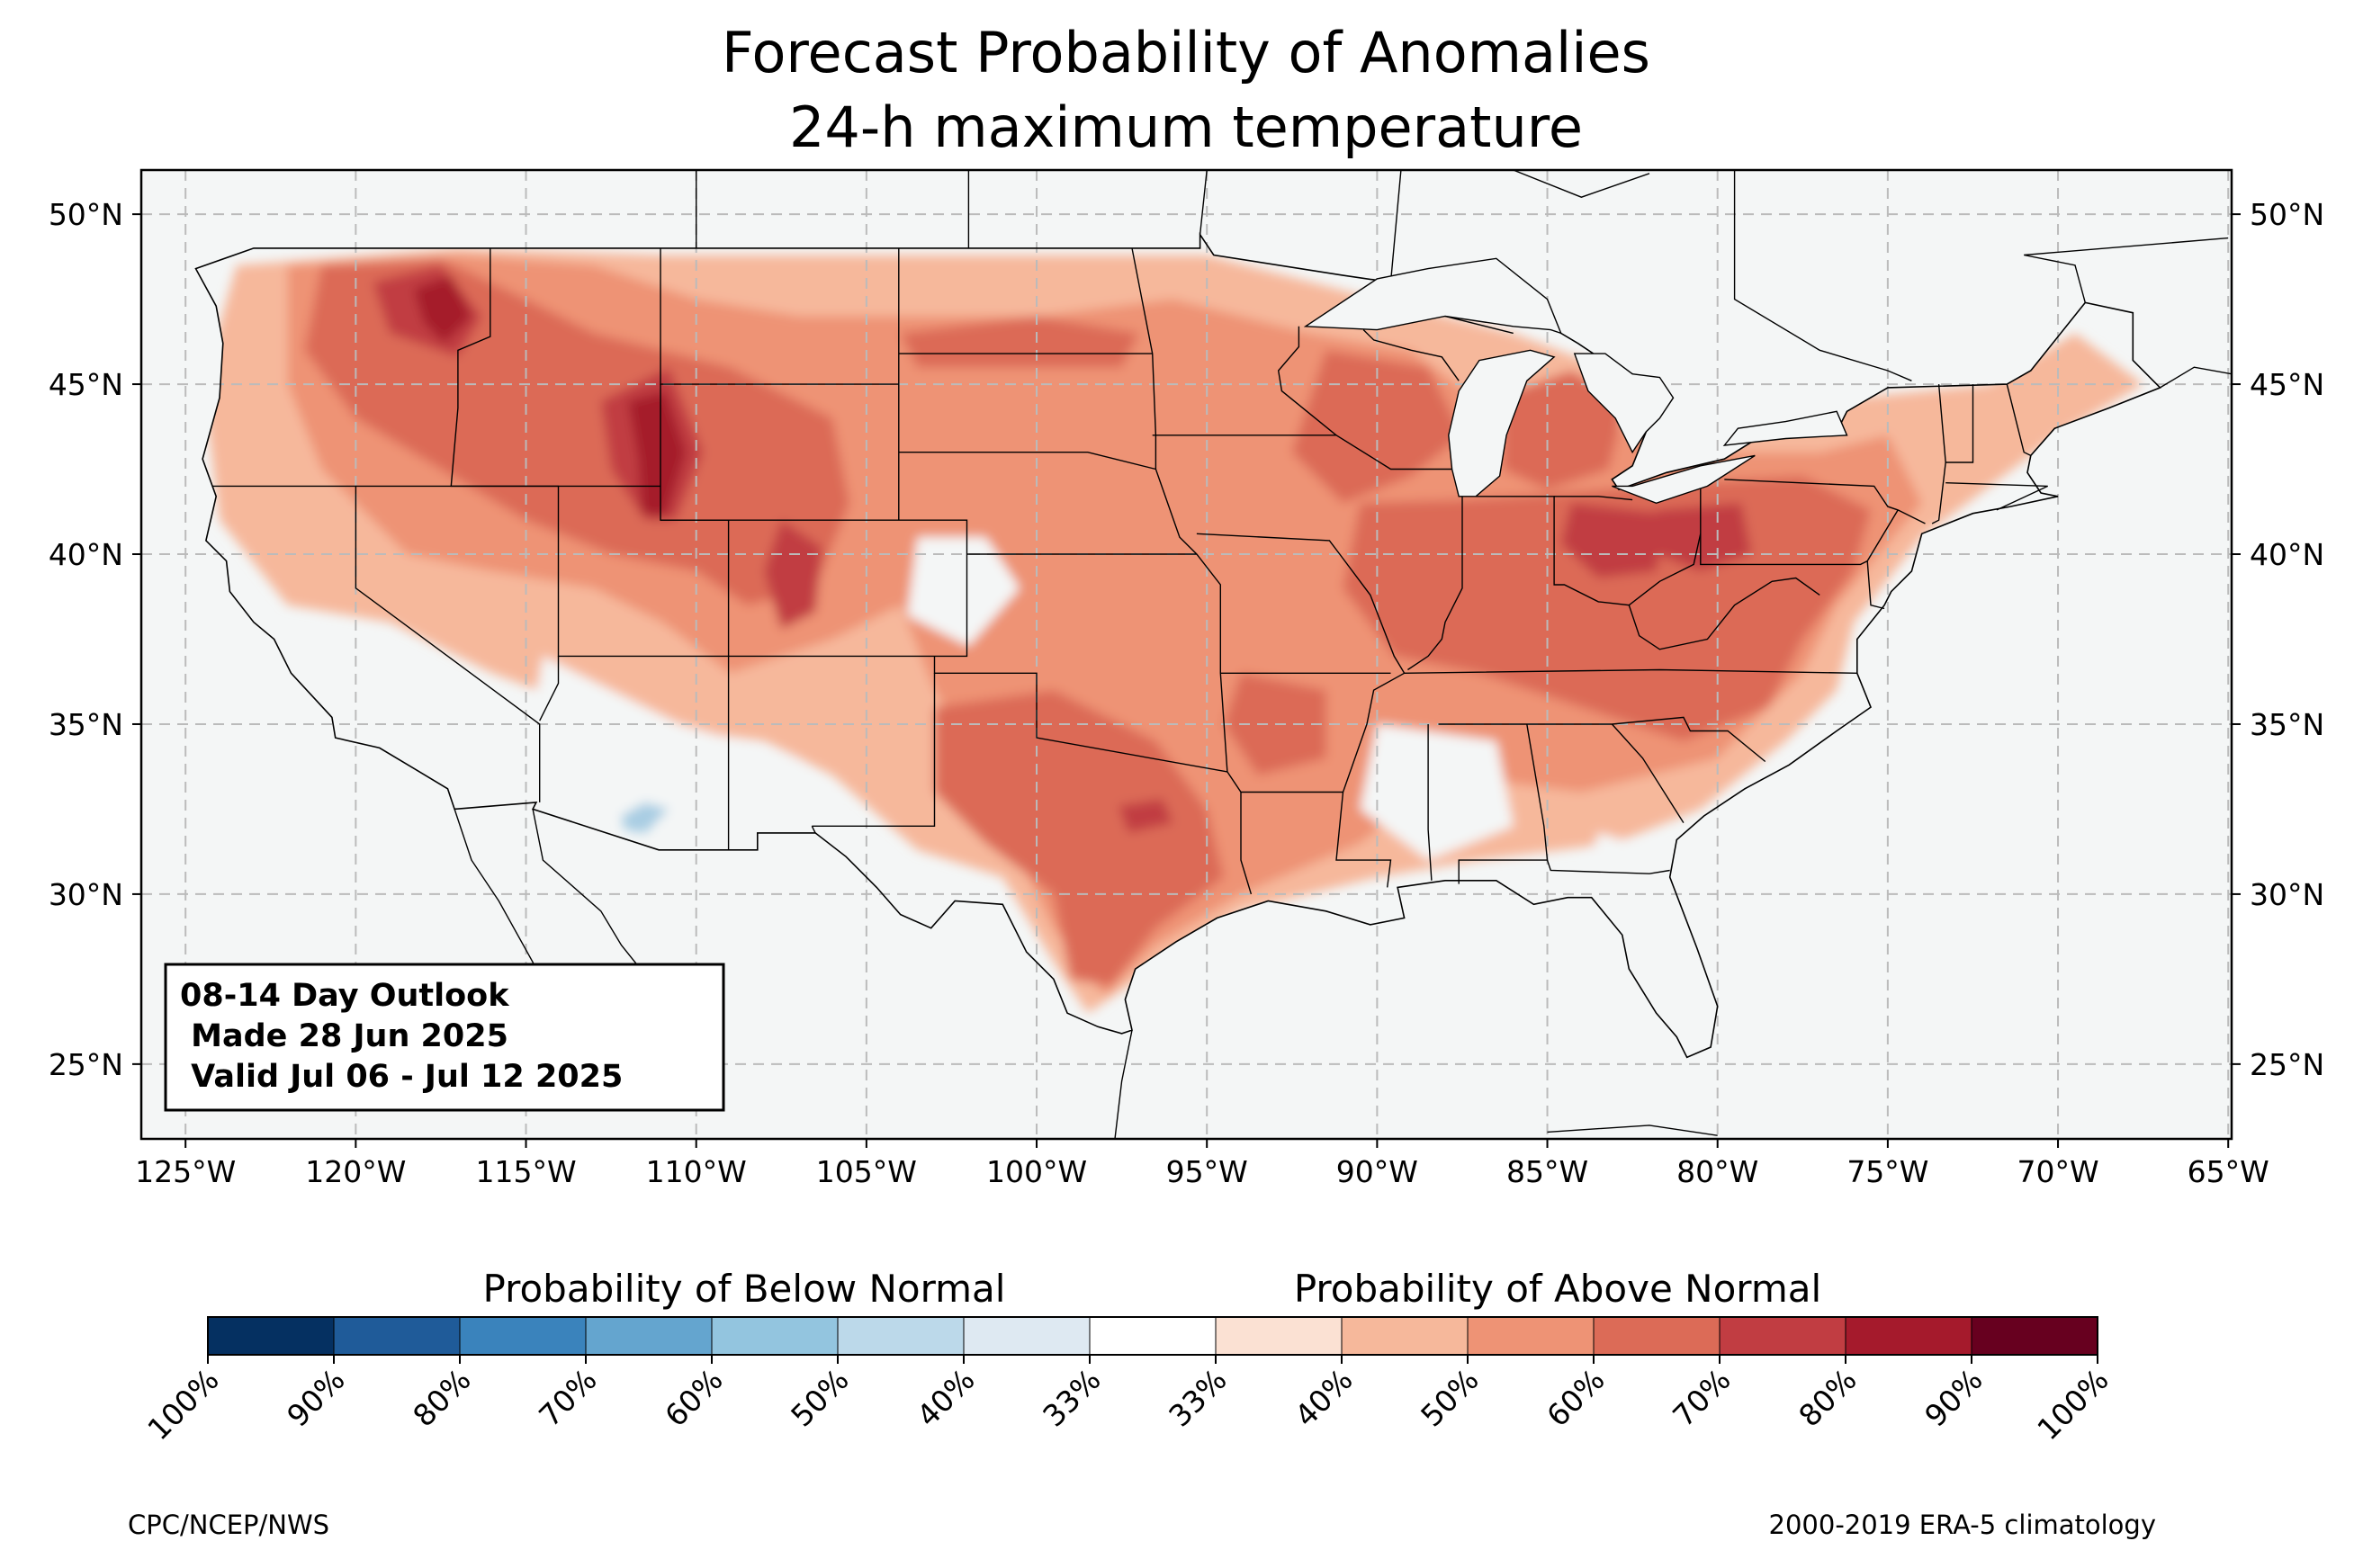 This screenshot has width=2372, height=1568. I want to click on lon-tick-label: 125°W, so click(185, 1171).